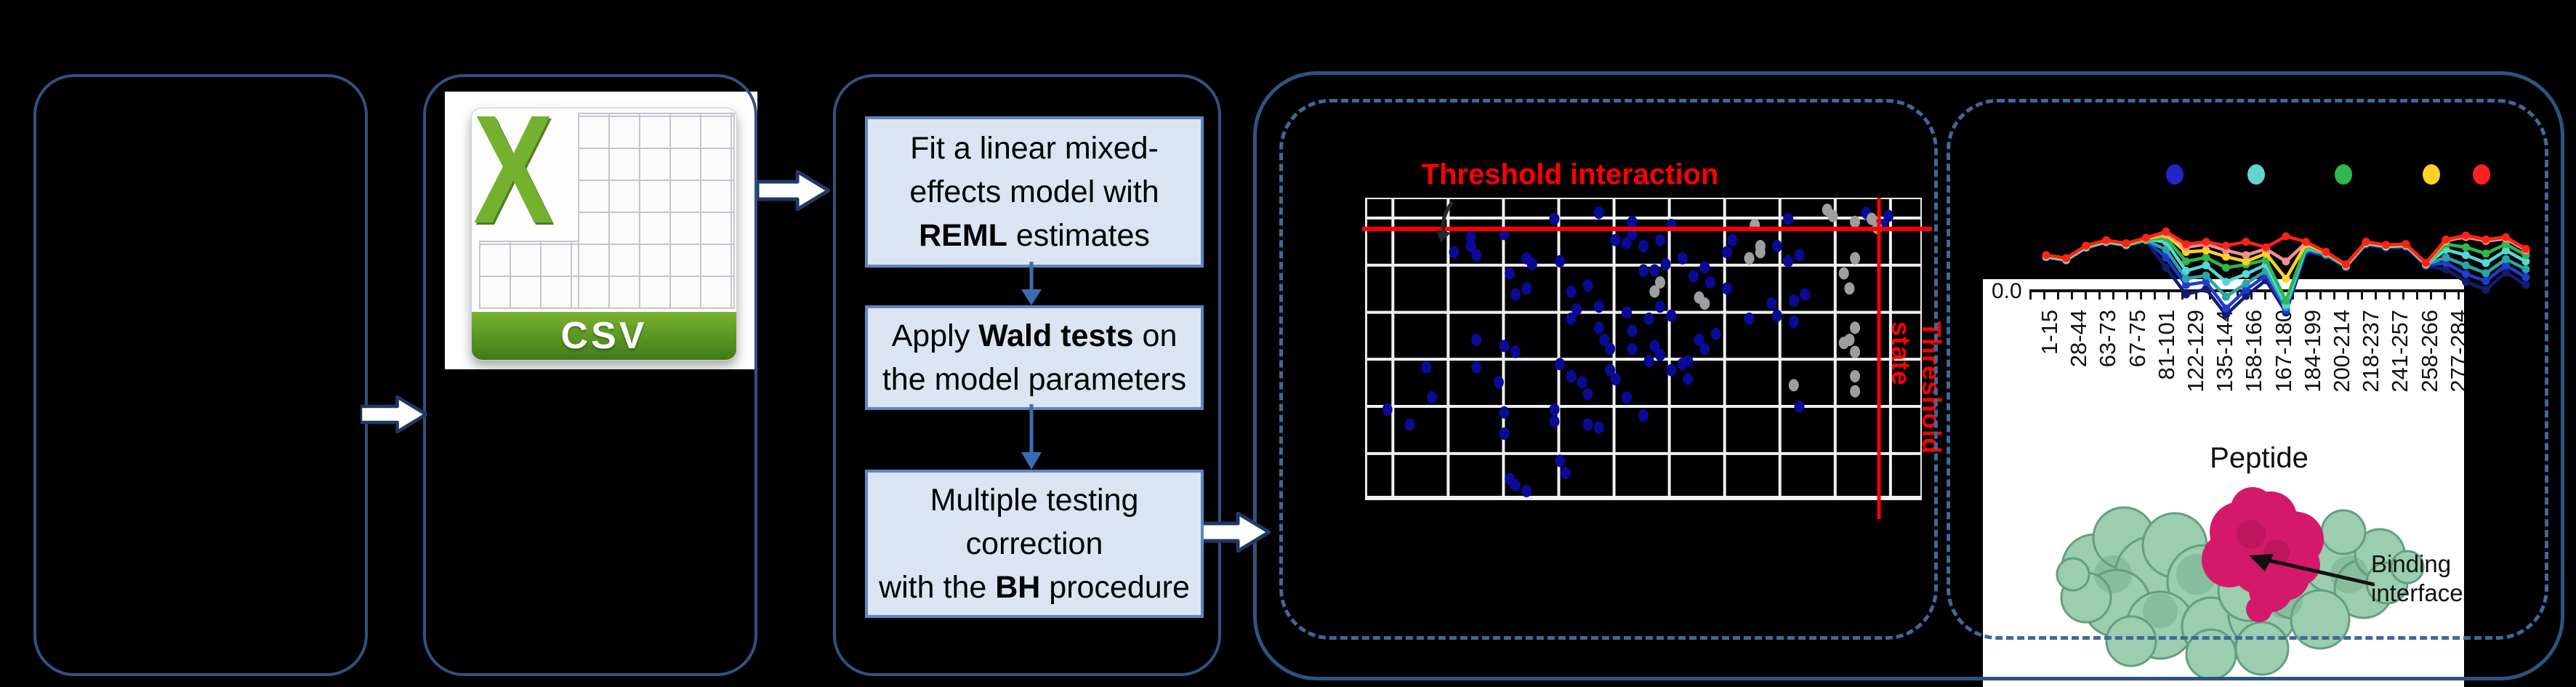 The width and height of the screenshot is (2576, 687). I want to click on step-wald-tests: Apply Wald tests on the model parameters, so click(1034, 357).